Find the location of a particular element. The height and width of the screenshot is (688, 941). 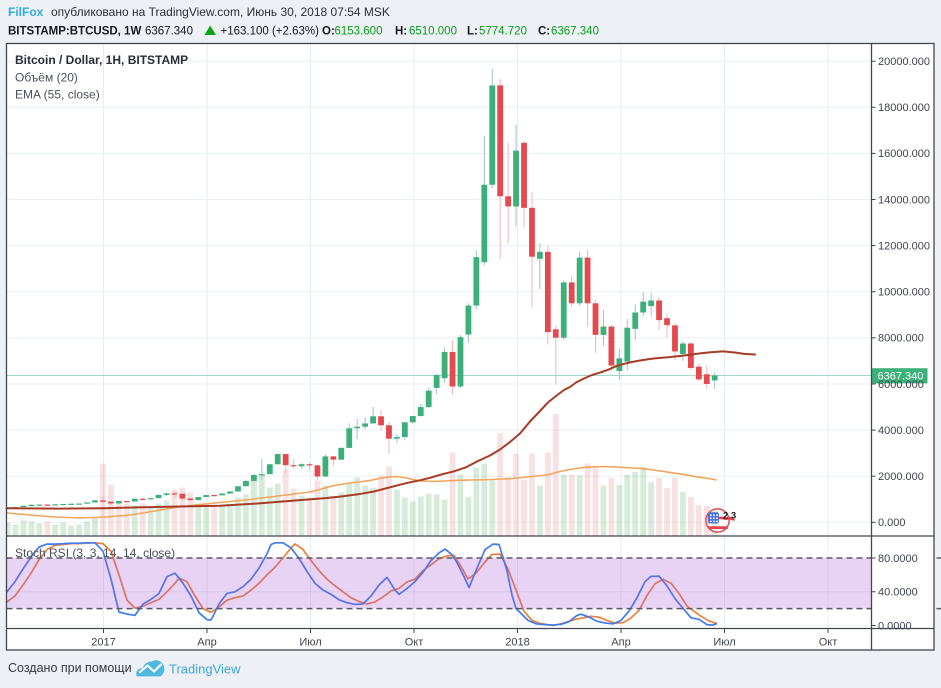

svg-text: 2 3 is located at coordinates (729, 515).